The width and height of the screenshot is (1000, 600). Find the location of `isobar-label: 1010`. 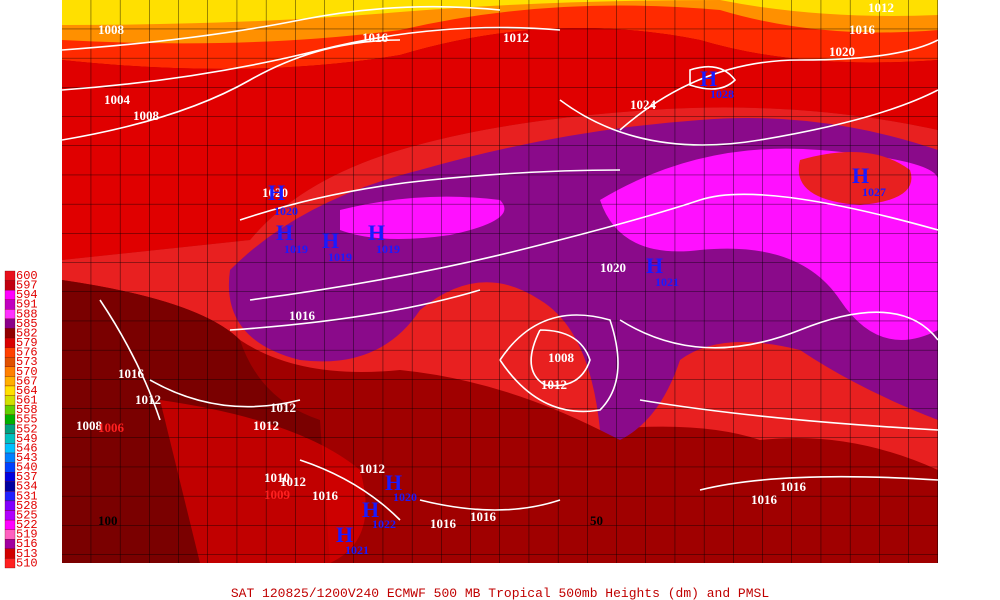

isobar-label: 1010 is located at coordinates (277, 477).